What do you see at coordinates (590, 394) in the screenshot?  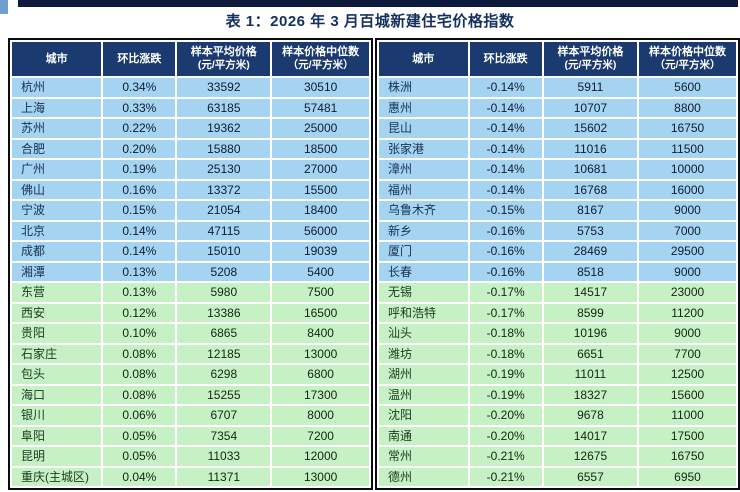 I see `cell-avg: 18327` at bounding box center [590, 394].